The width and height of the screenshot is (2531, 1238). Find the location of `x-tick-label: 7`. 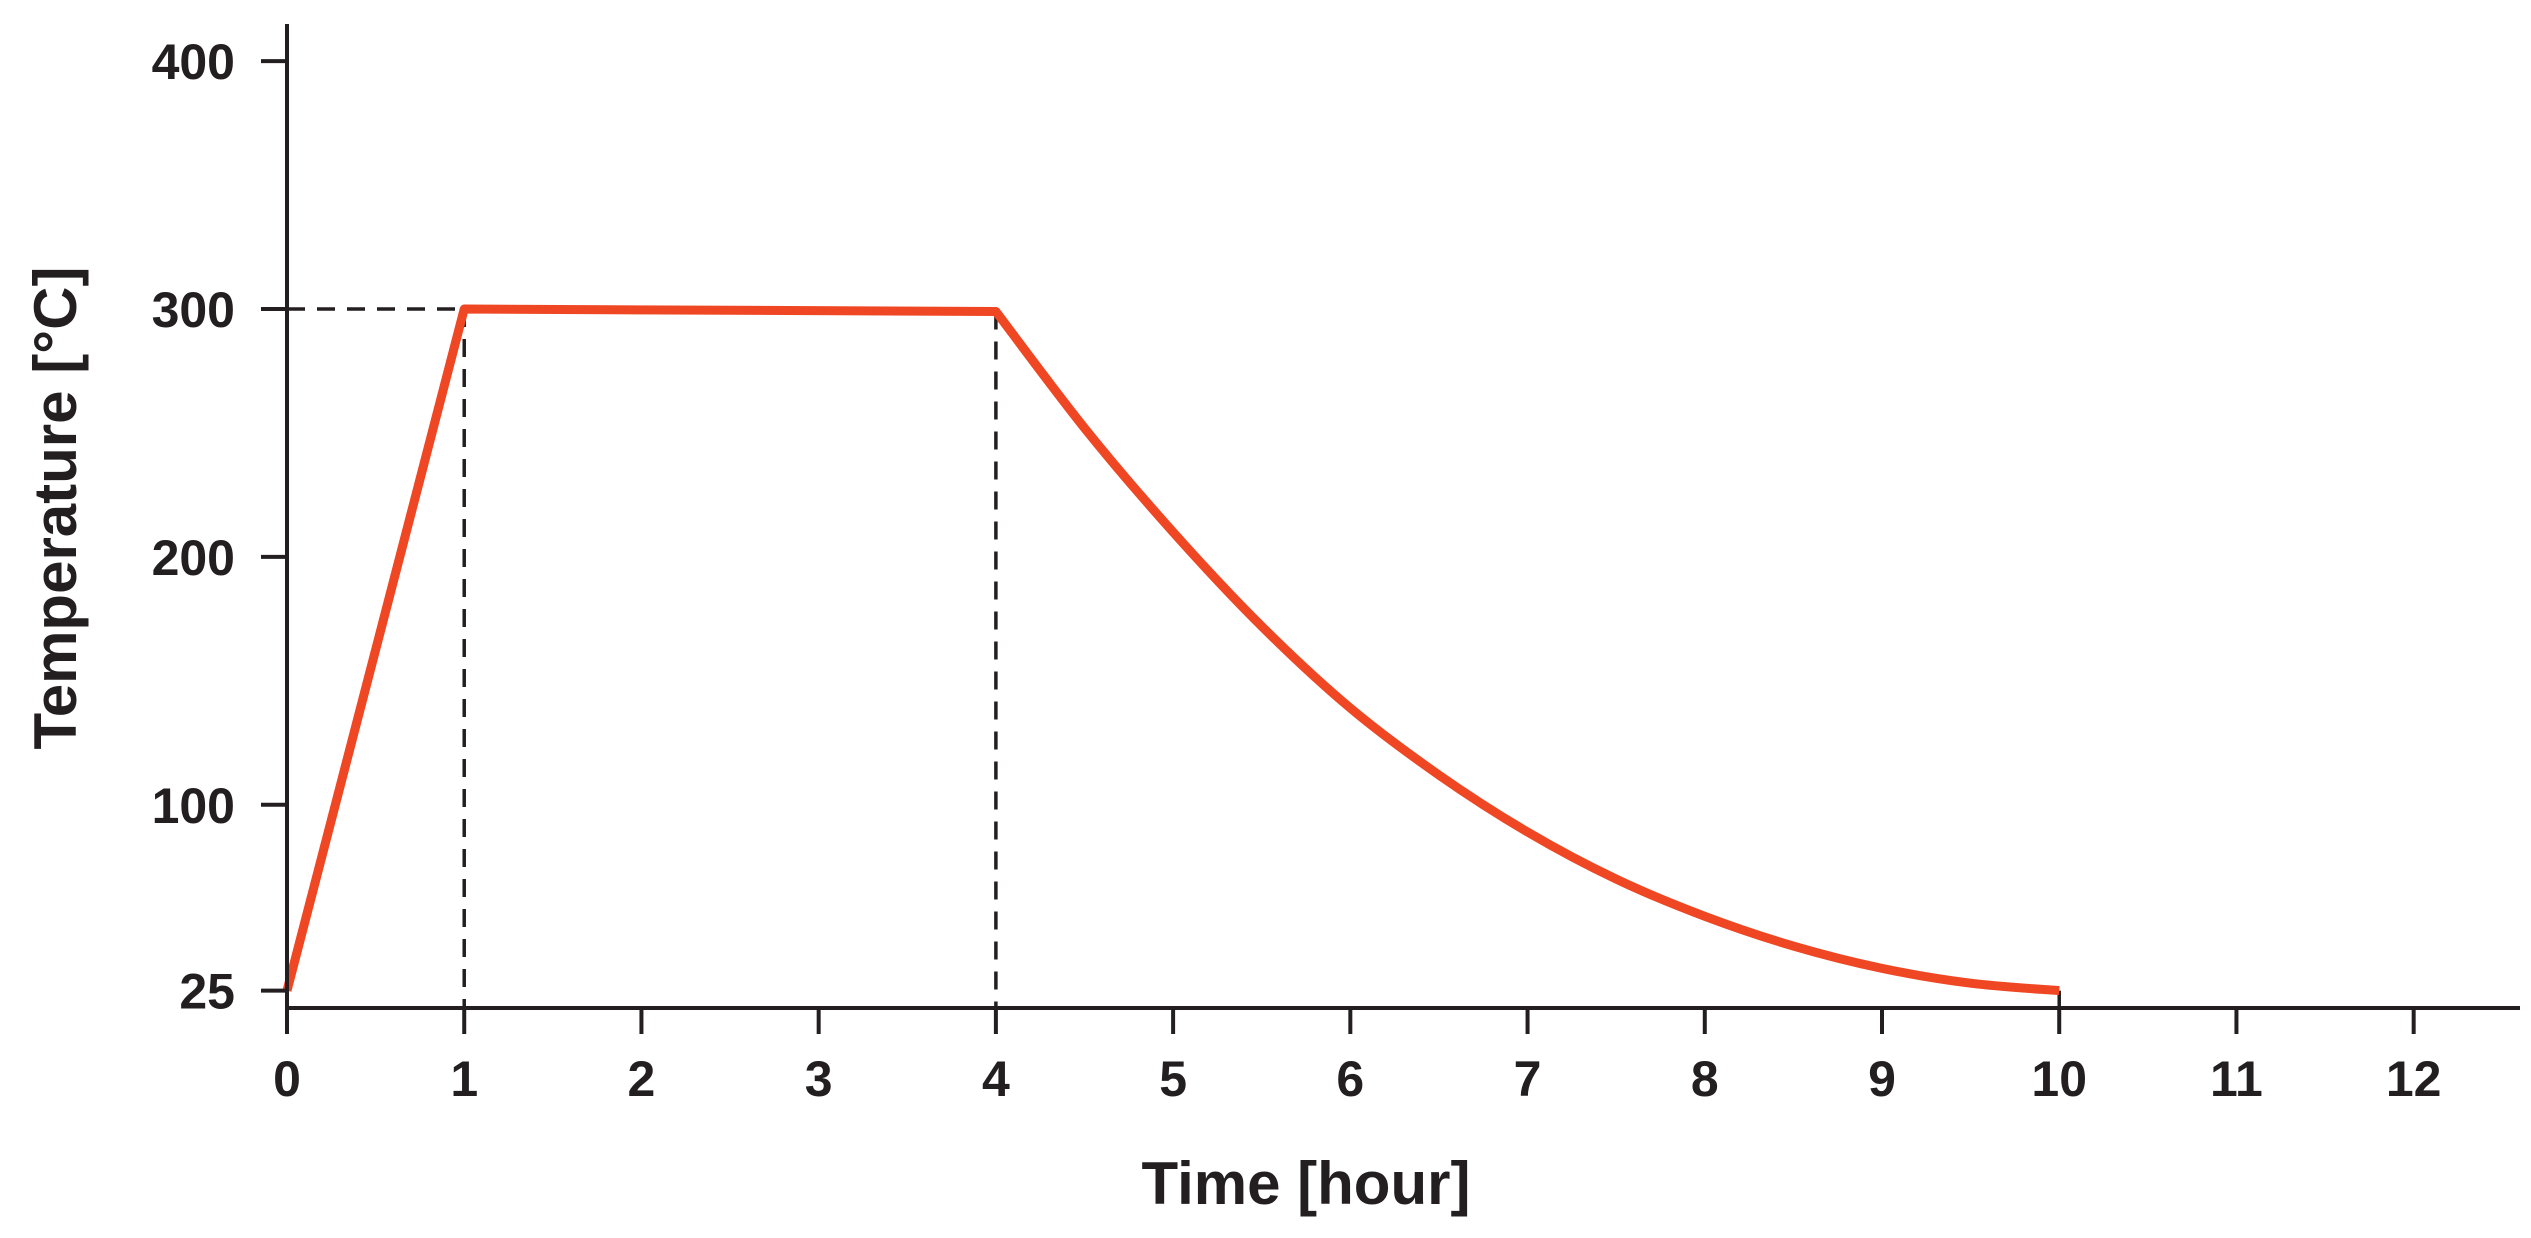

x-tick-label: 7 is located at coordinates (1528, 1079).